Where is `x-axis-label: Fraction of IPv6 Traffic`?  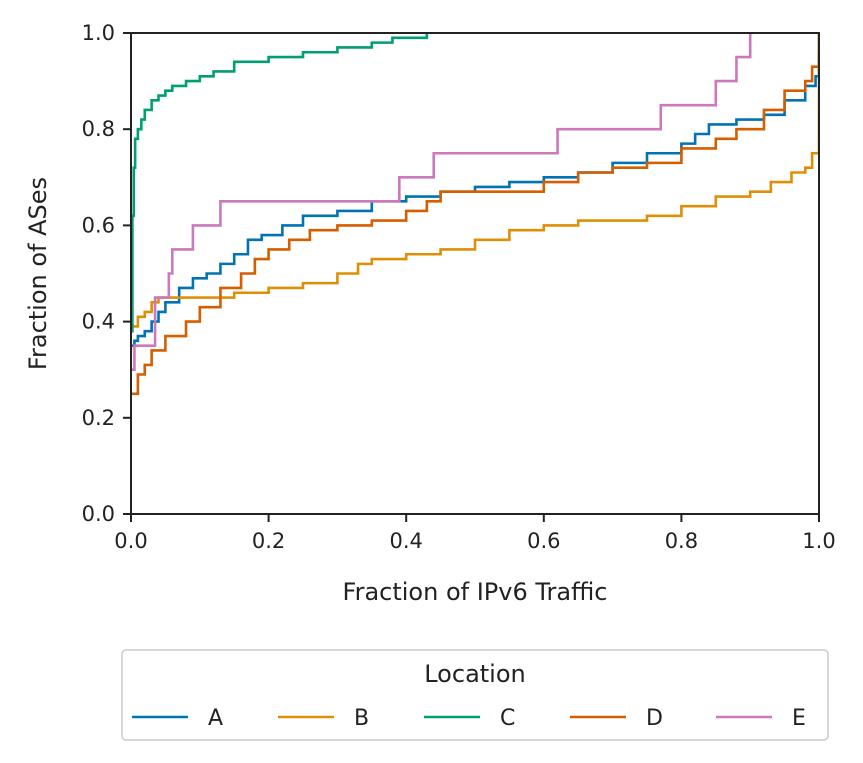 x-axis-label: Fraction of IPv6 Traffic is located at coordinates (475, 592).